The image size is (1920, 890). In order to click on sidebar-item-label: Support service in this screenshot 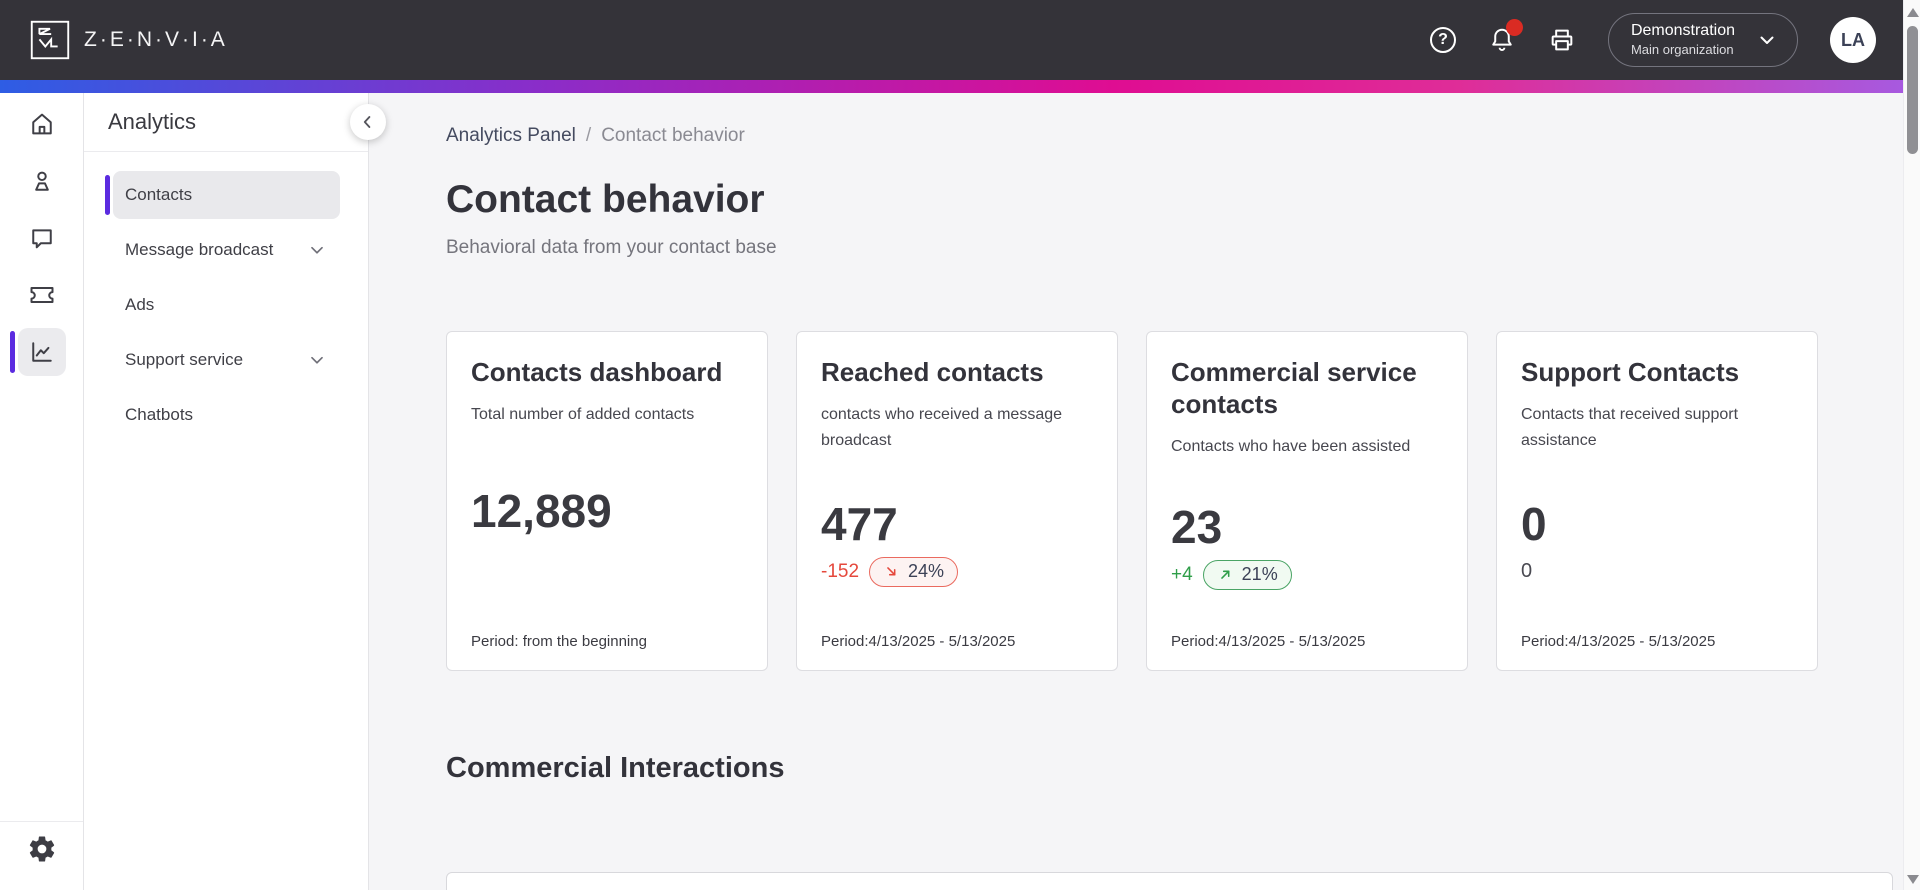, I will do `click(184, 359)`.